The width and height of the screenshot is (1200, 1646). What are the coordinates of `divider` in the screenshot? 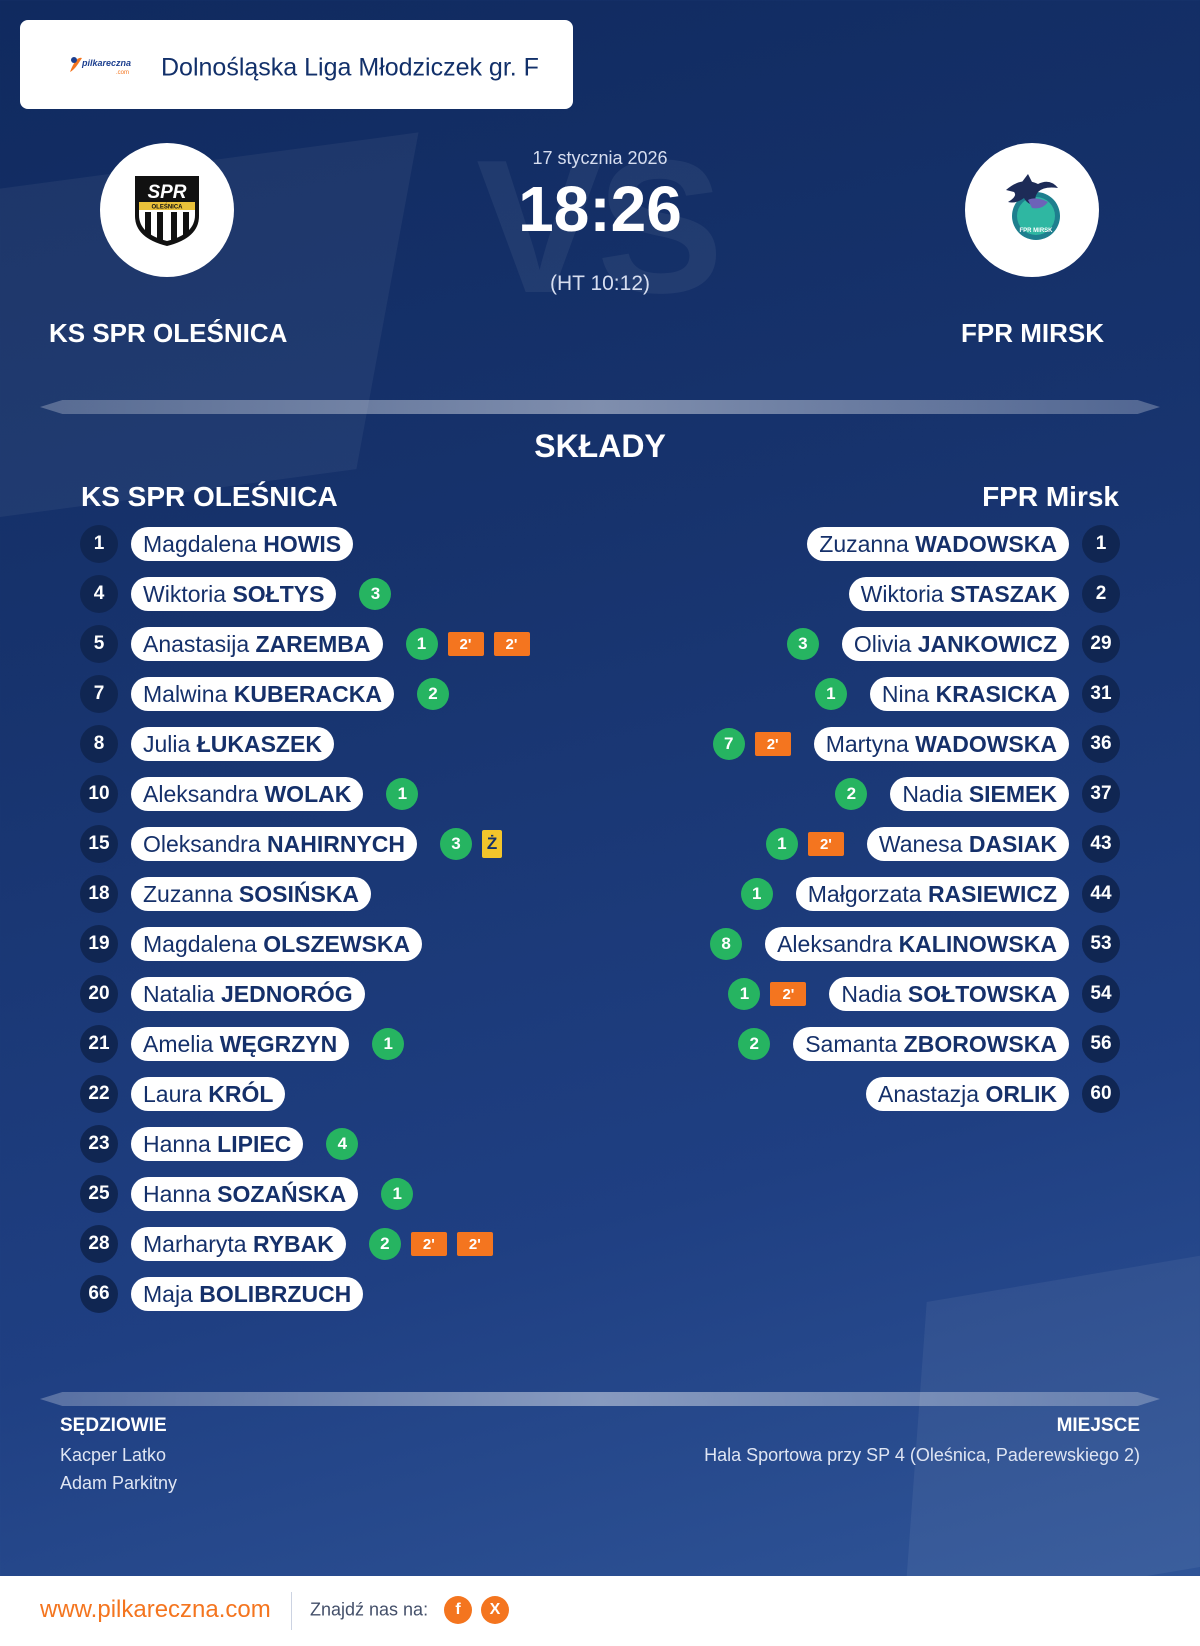 It's located at (600, 1399).